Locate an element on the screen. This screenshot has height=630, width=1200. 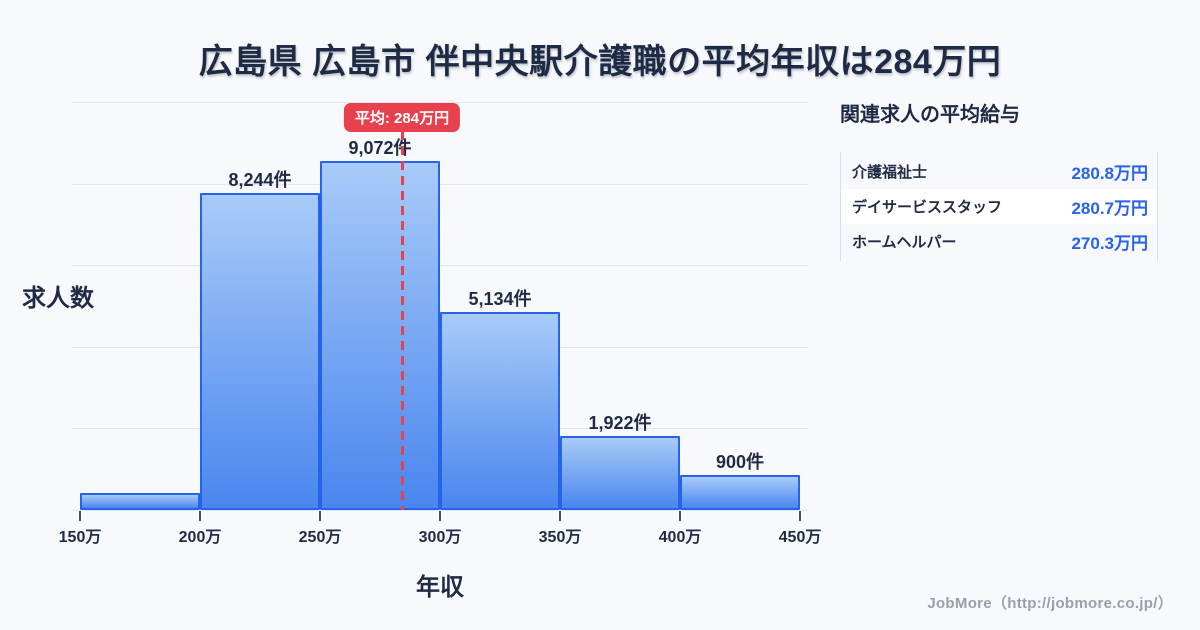
mean-dashed-line is located at coordinates (402, 320).